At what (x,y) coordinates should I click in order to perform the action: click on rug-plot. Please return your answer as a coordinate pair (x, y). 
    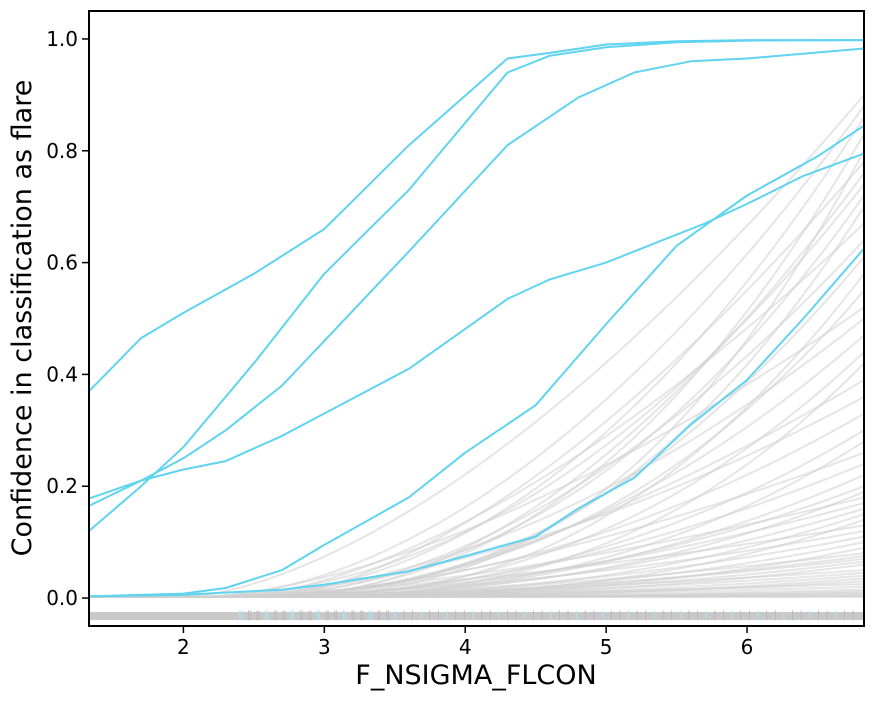
    Looking at the image, I should click on (476, 615).